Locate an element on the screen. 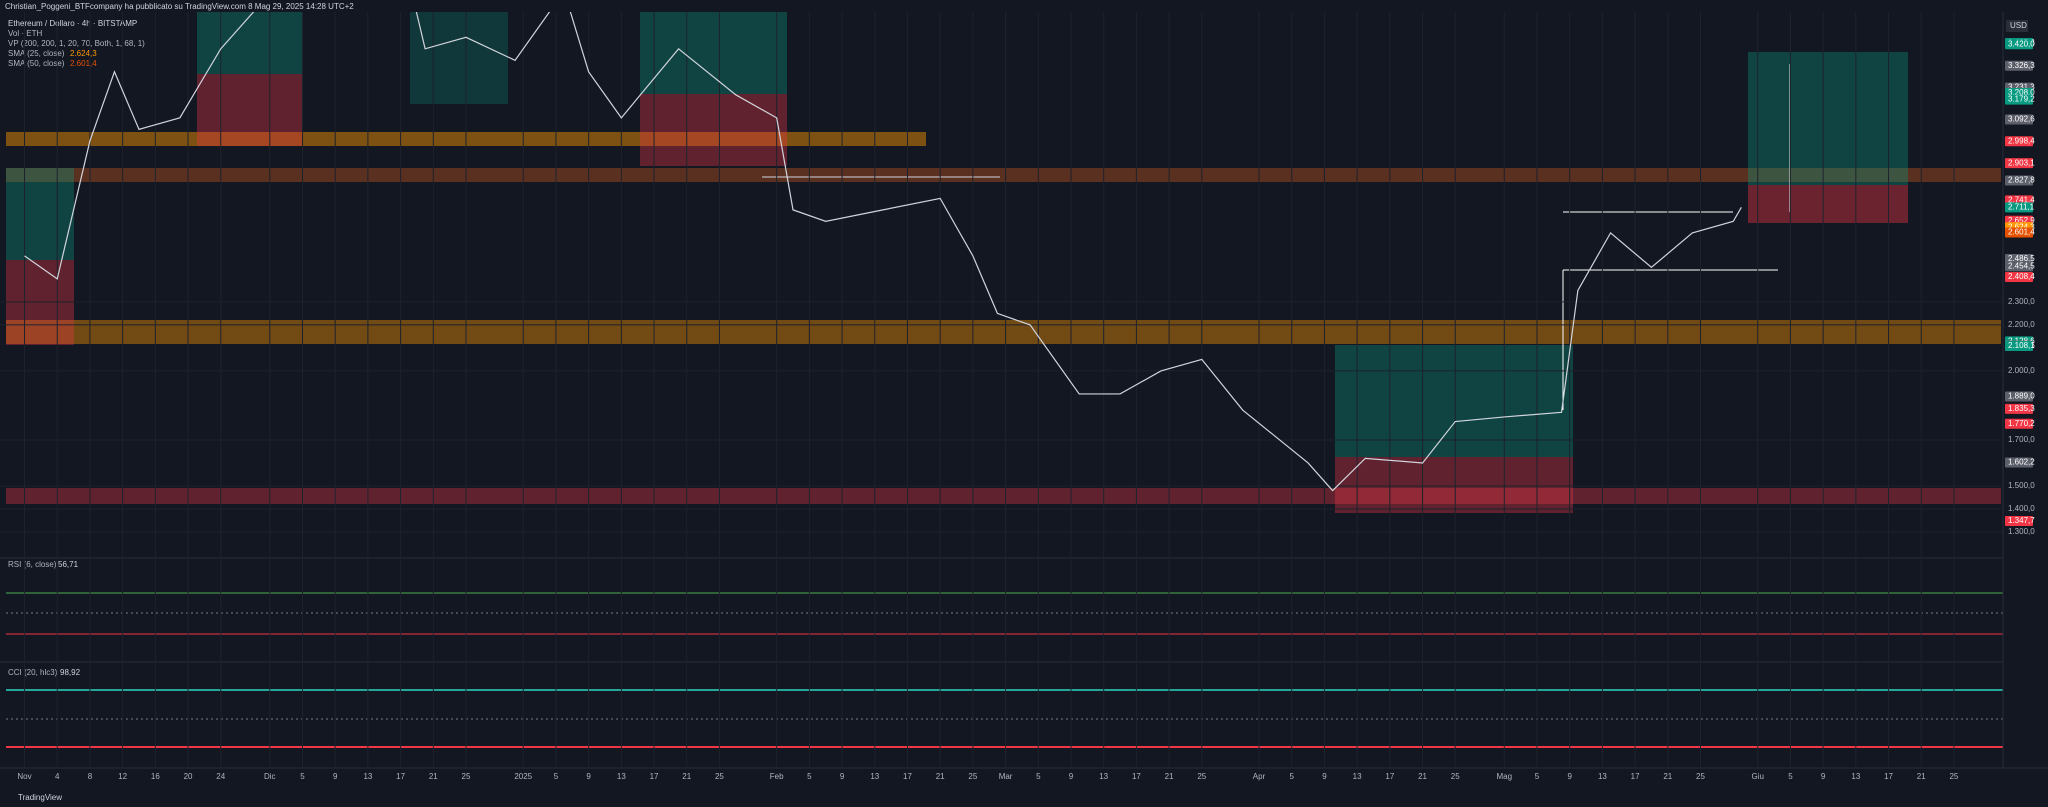 This screenshot has width=2048, height=807. x-tick-label: Apr is located at coordinates (1259, 776).